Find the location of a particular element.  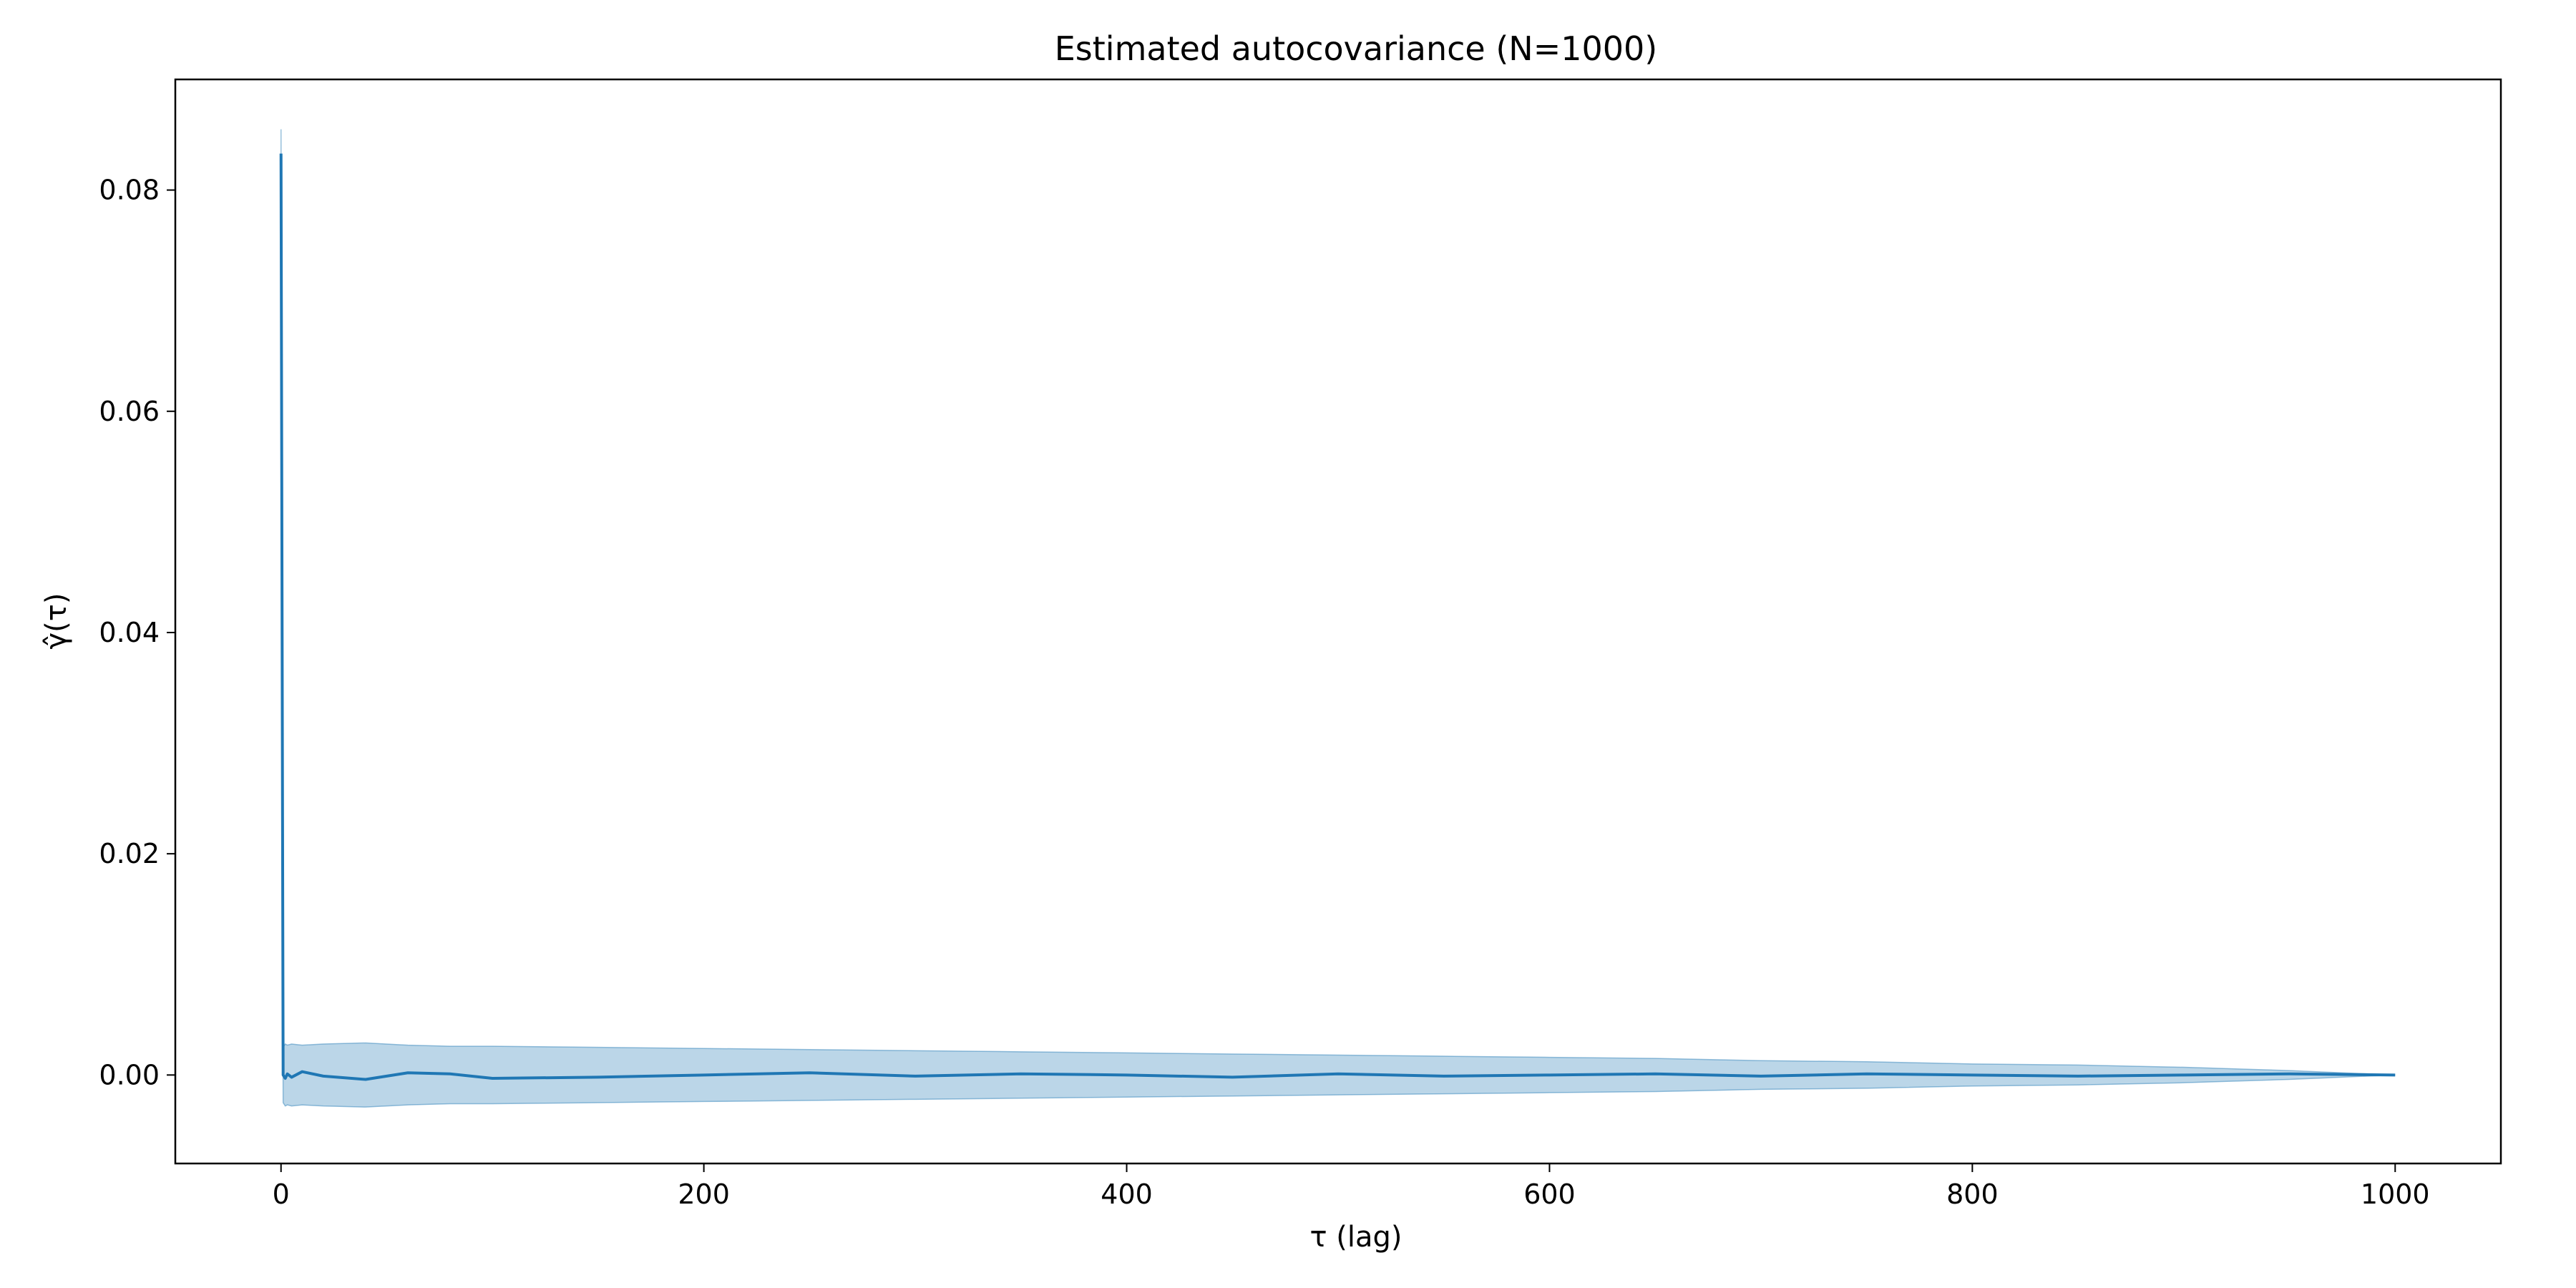

y-tick-label: 0.00 is located at coordinates (129, 1075).